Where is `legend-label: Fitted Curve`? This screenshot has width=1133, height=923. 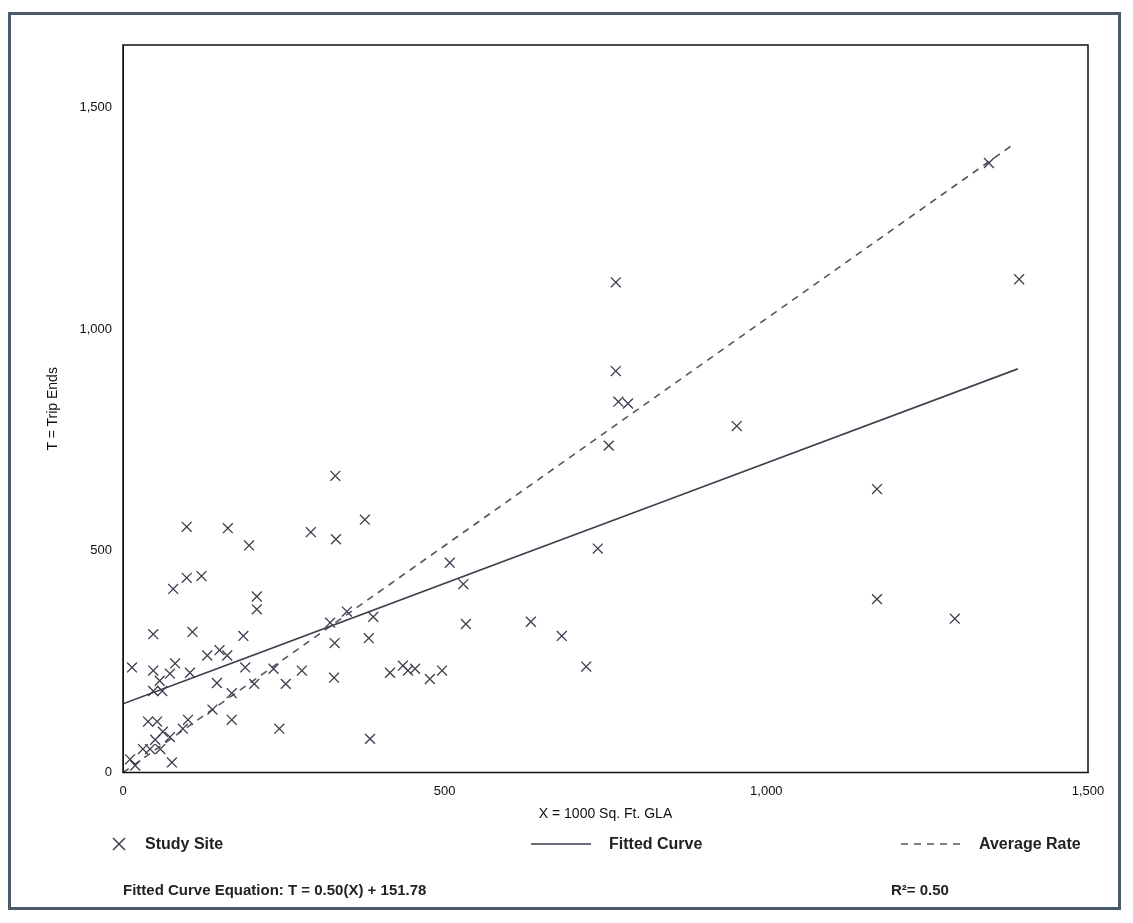
legend-label: Fitted Curve is located at coordinates (656, 844).